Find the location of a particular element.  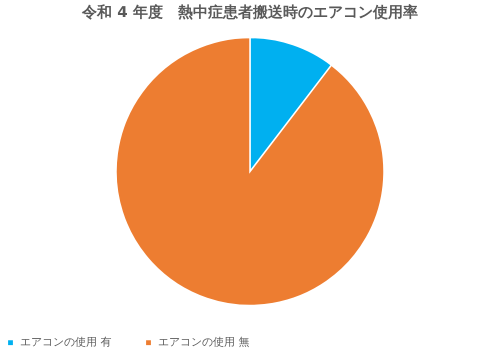

legend-label: エアコンの使用 有 is located at coordinates (66, 342).